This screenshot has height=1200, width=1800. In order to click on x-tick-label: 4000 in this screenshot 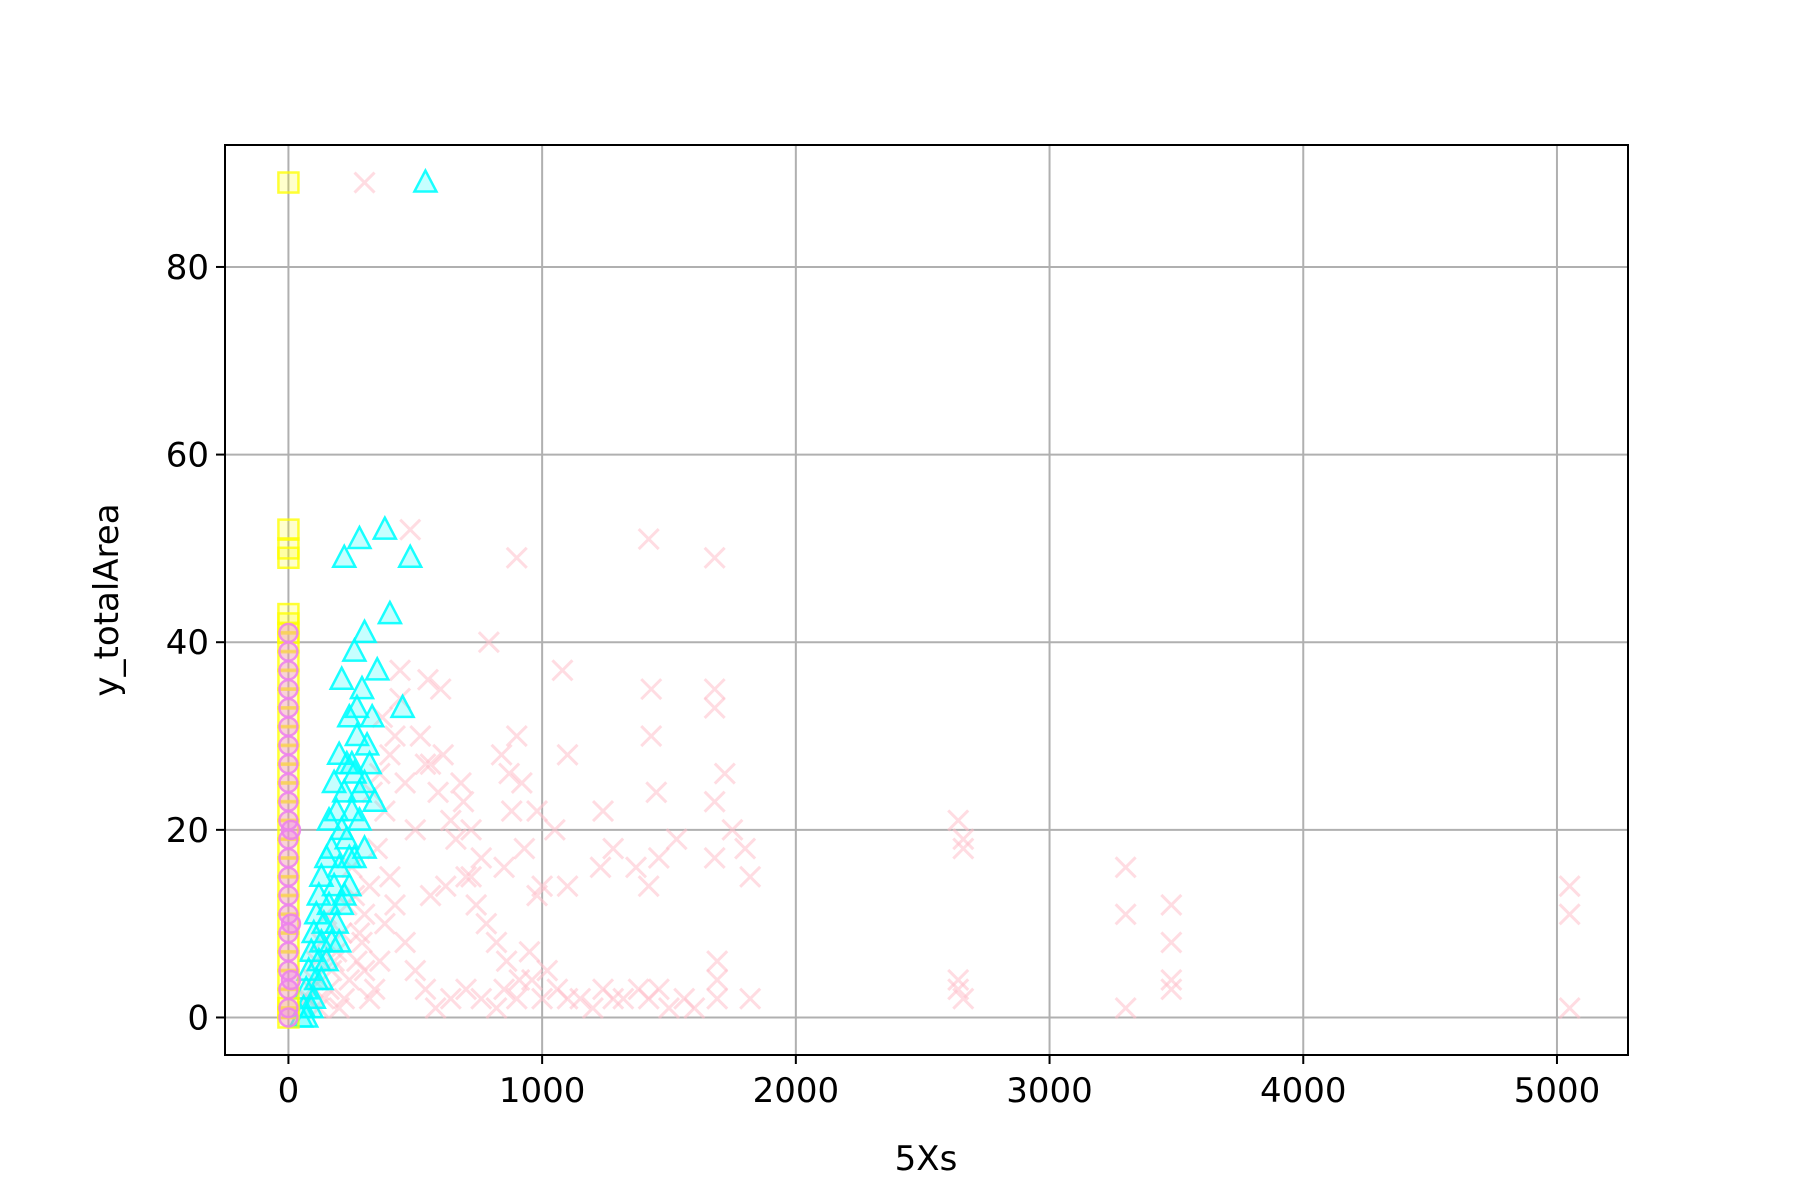, I will do `click(1303, 1091)`.